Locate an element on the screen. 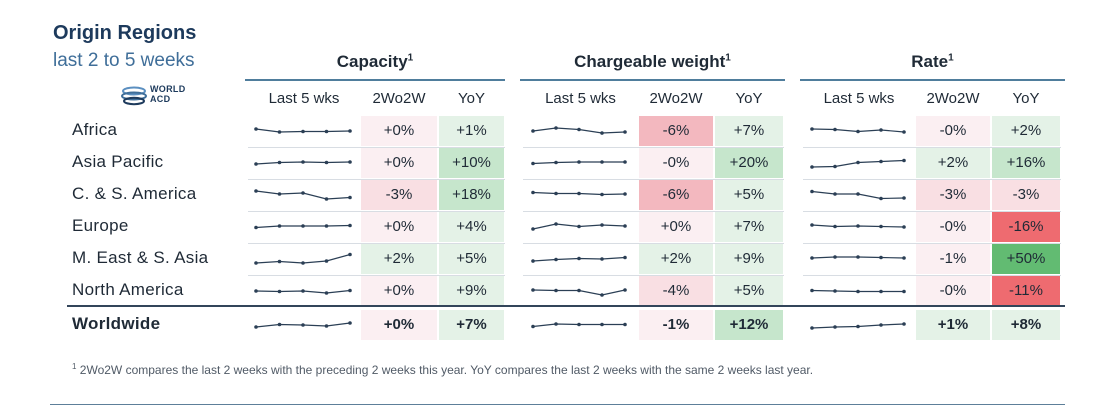 This screenshot has width=1118, height=408. sparkline-rate-worldwide is located at coordinates (858, 326).